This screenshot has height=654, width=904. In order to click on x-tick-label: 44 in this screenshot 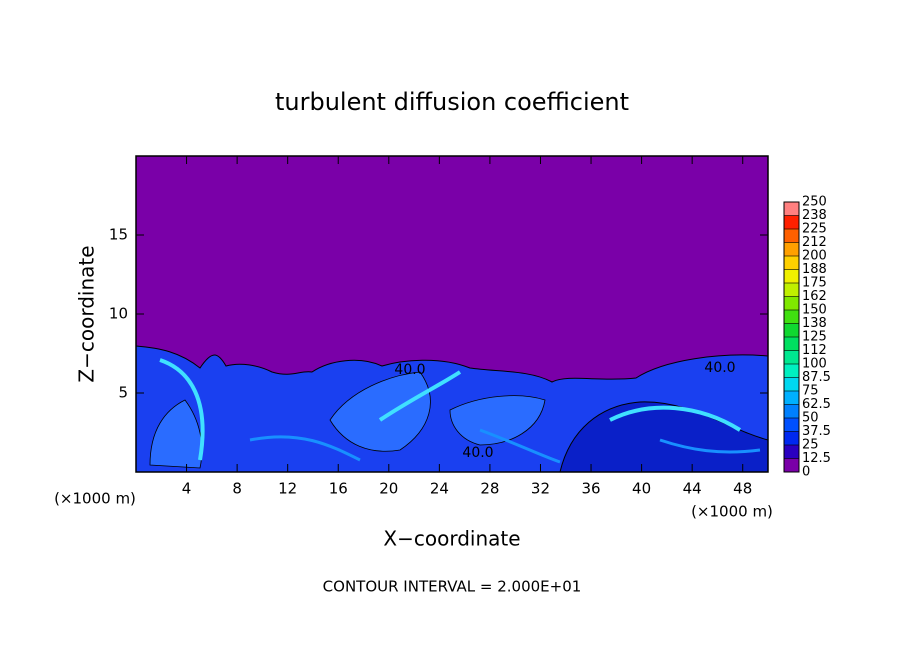, I will do `click(692, 489)`.